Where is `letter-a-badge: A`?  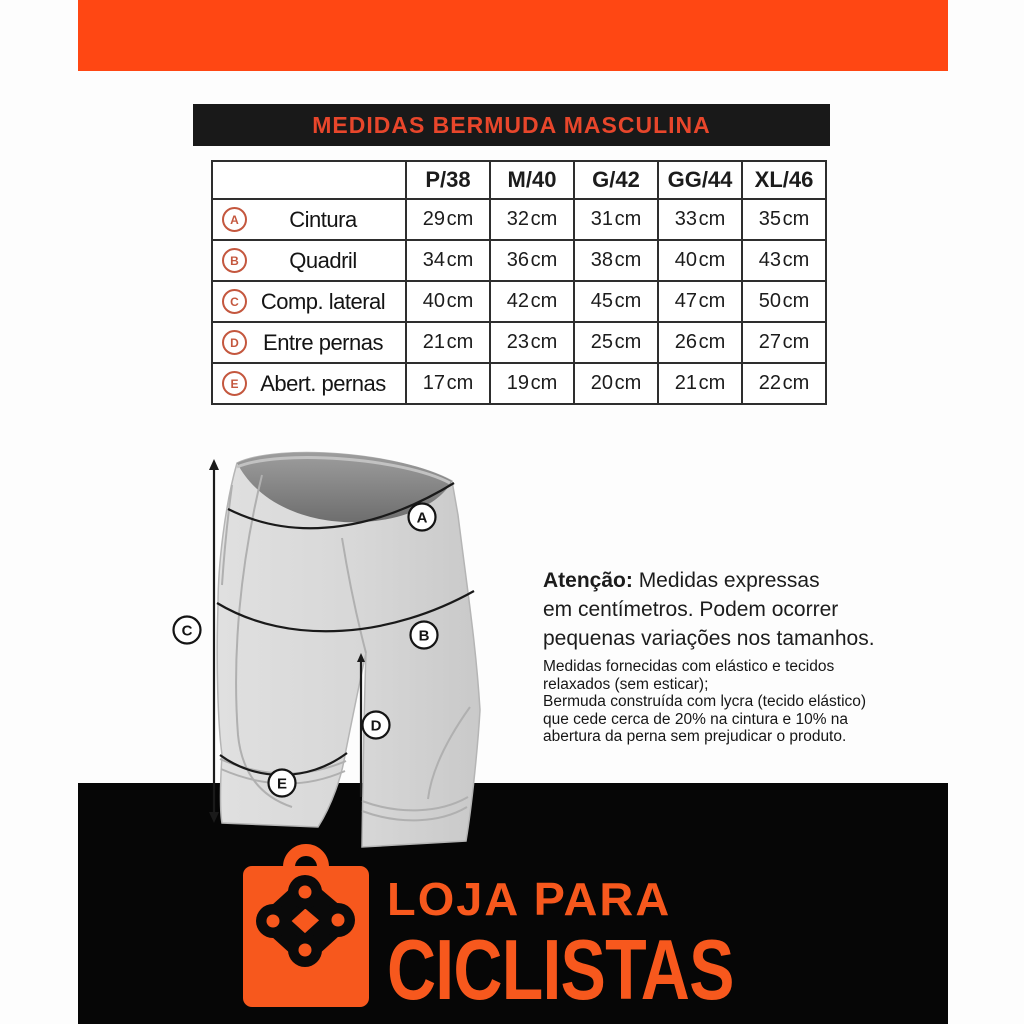
letter-a-badge: A is located at coordinates (234, 219).